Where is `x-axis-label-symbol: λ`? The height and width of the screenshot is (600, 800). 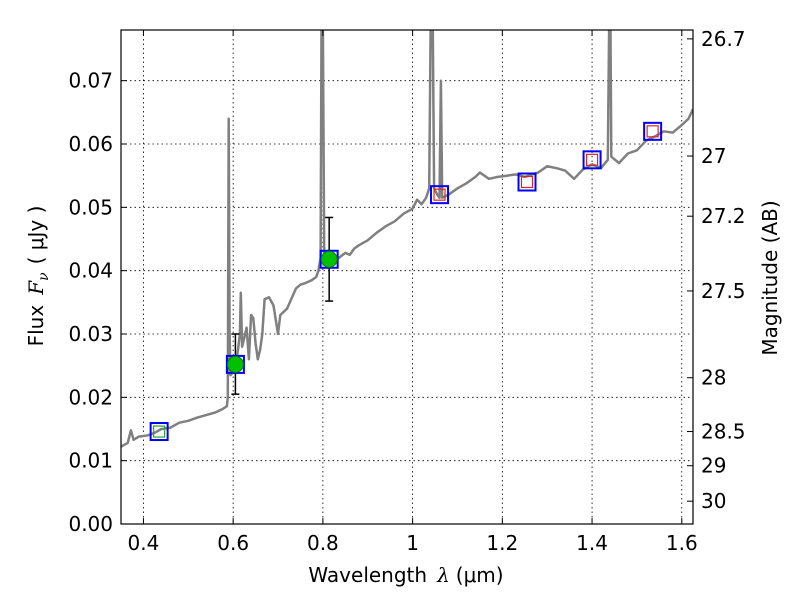 x-axis-label-symbol: λ is located at coordinates (443, 575).